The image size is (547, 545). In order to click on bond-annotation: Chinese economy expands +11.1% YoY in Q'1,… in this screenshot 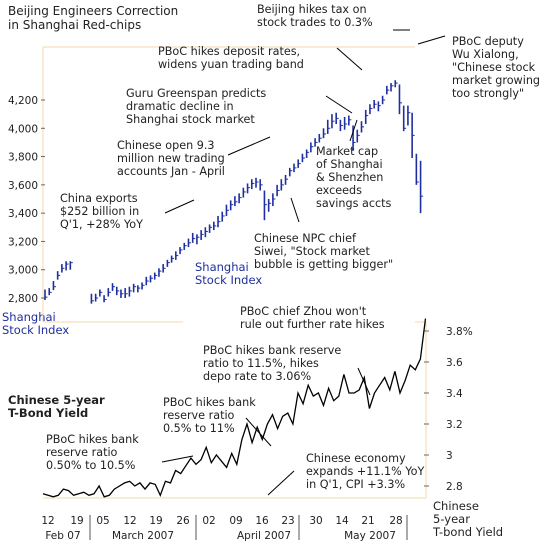, I will do `click(365, 471)`.